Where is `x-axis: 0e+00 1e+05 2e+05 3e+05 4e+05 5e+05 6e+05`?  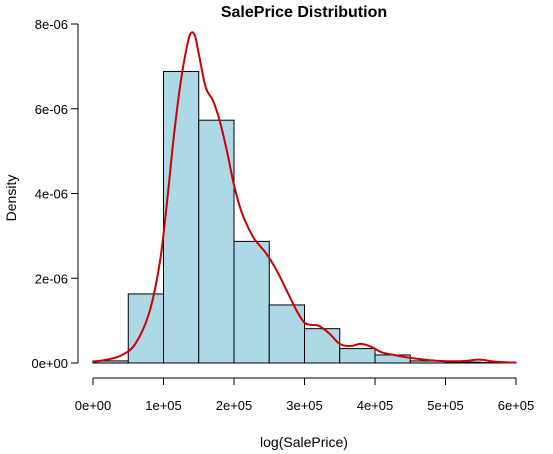 x-axis: 0e+00 1e+05 2e+05 3e+05 4e+05 5e+05 6e+05 is located at coordinates (305, 395).